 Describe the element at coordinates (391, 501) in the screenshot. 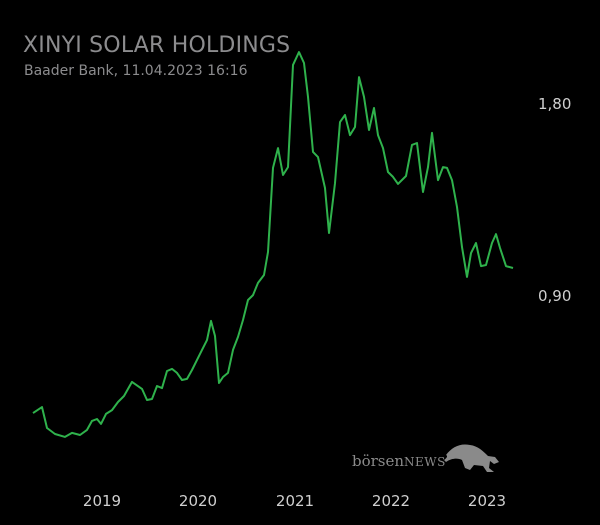

I see `x-tick-label: 2022` at that location.